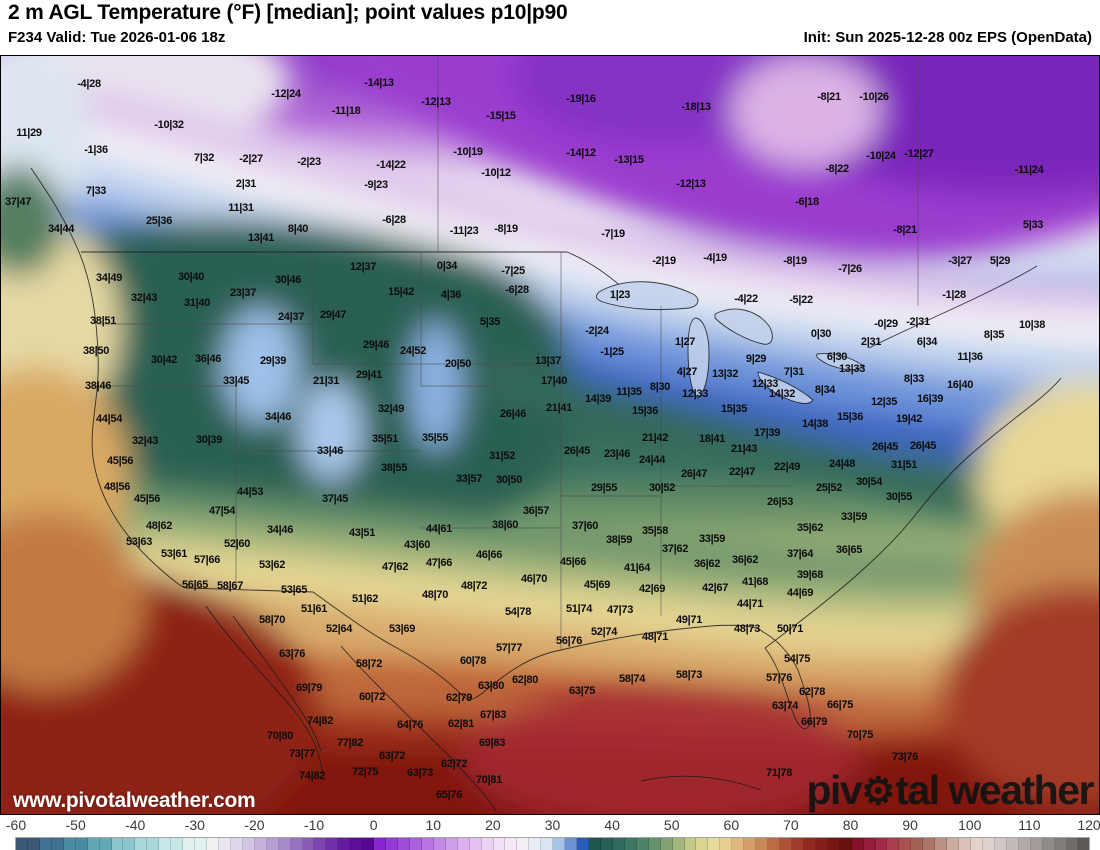  Describe the element at coordinates (604, 632) in the screenshot. I see `point-value: 52|74` at that location.